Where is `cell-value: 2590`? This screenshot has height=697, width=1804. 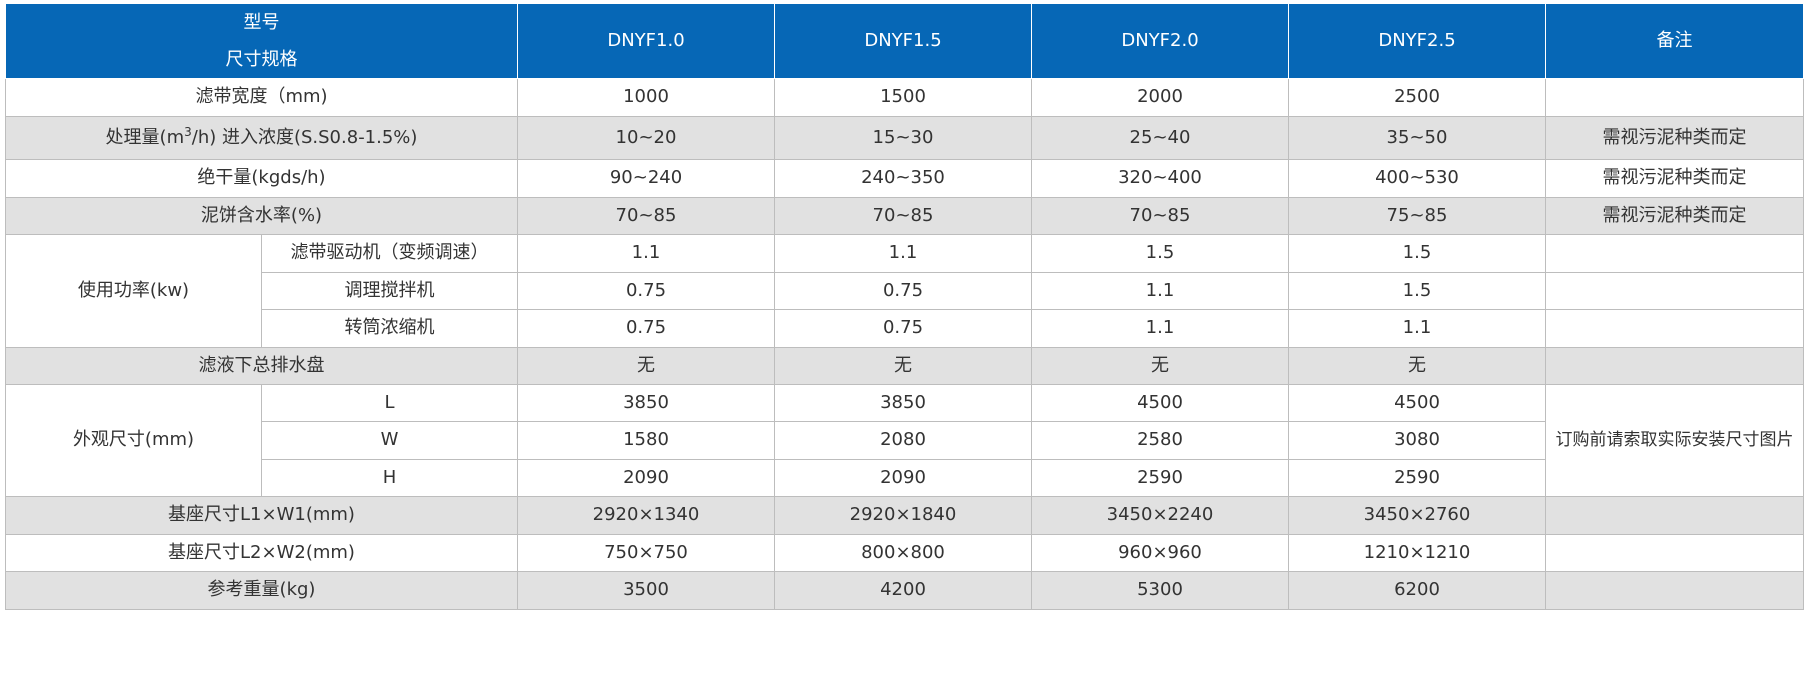 cell-value: 2590 is located at coordinates (1417, 478).